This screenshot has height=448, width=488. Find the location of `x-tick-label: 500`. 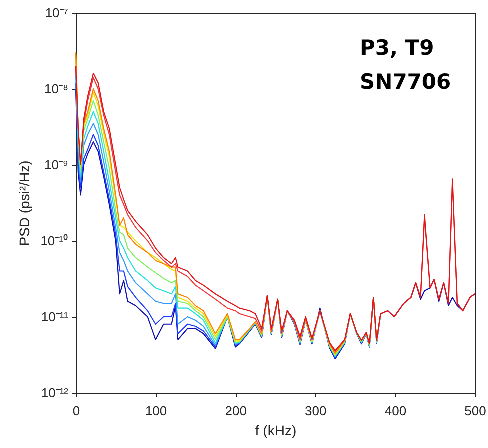

x-tick-label: 500 is located at coordinates (475, 411).